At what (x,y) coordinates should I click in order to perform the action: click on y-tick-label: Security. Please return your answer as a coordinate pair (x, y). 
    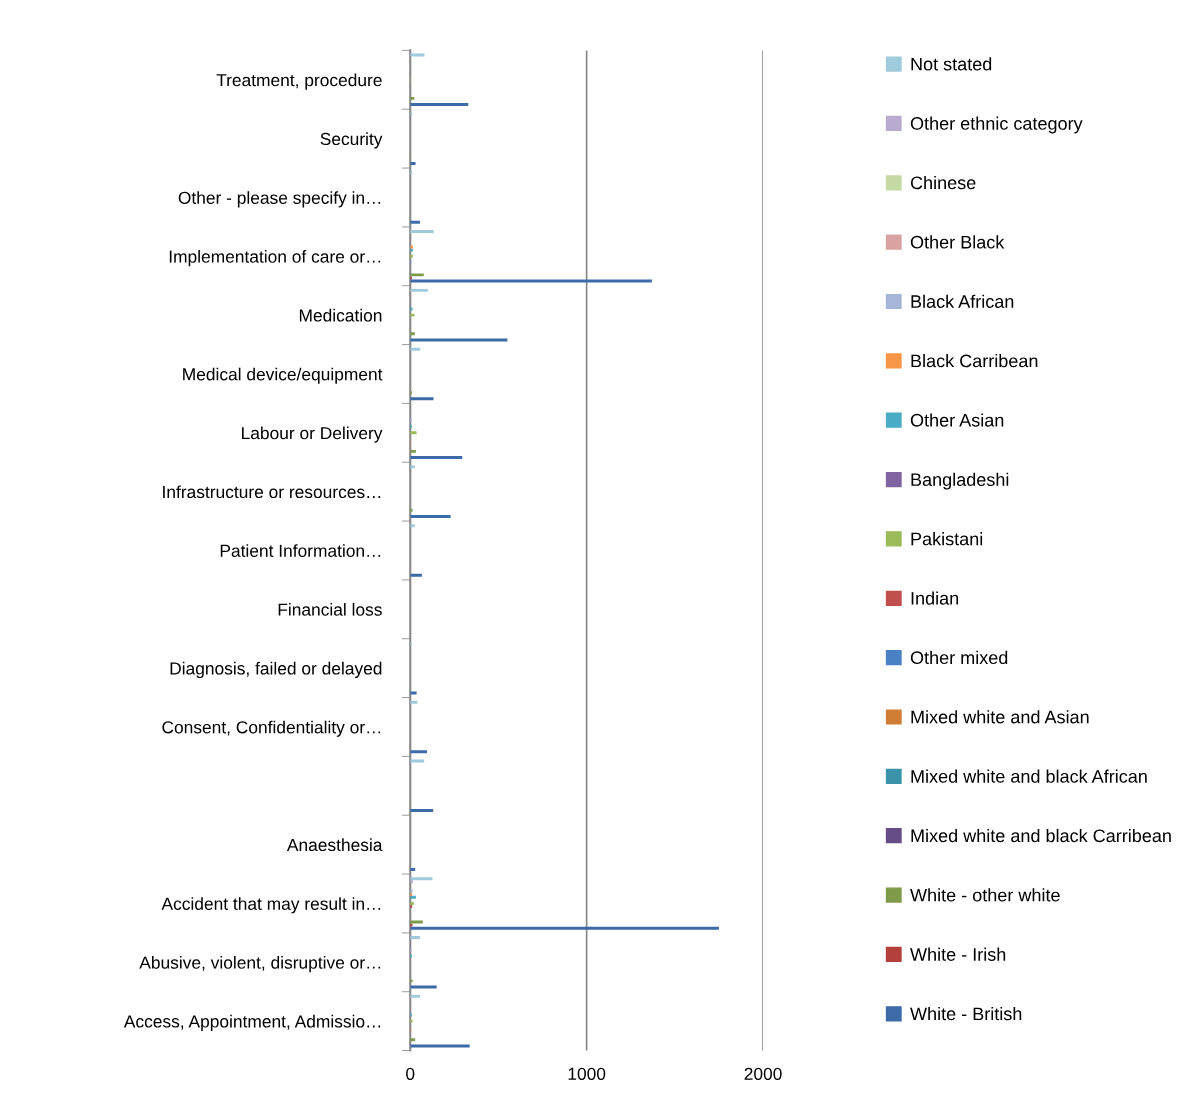
    Looking at the image, I should click on (351, 140).